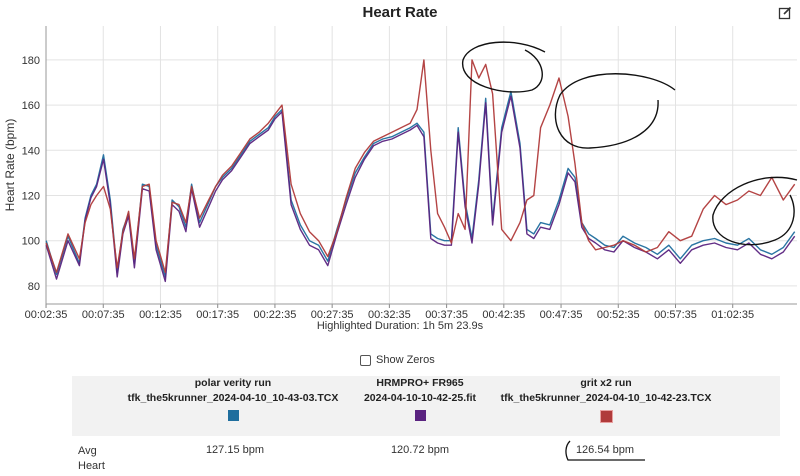  I want to click on show-zeros-checkbox, so click(365, 360).